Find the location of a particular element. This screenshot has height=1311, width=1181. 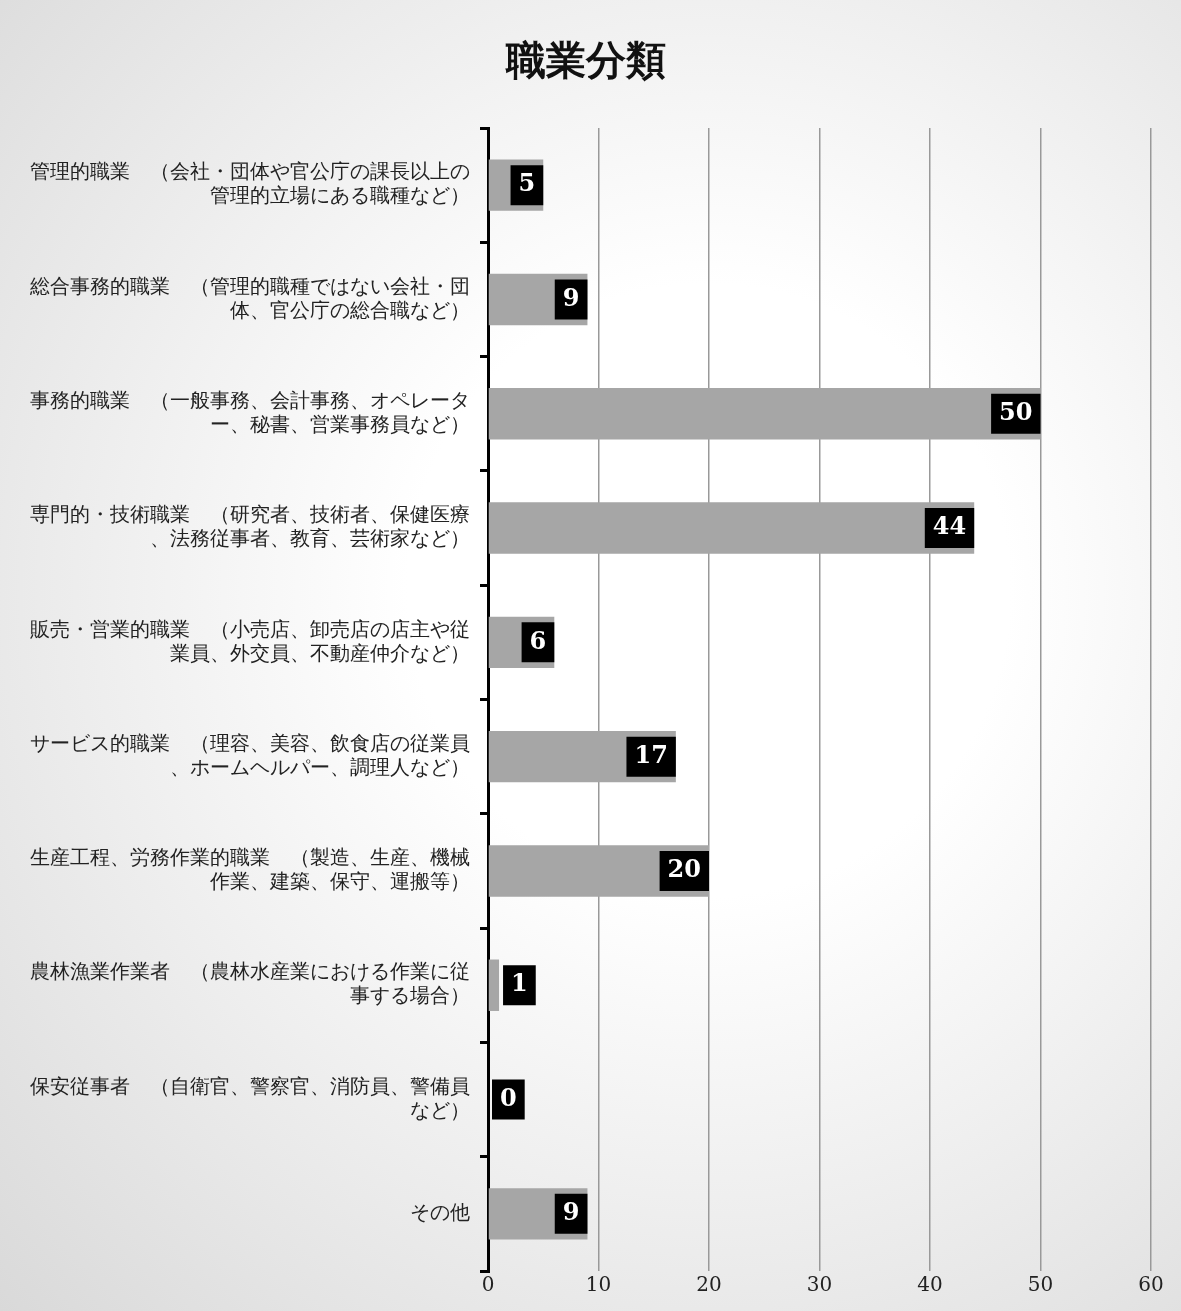

data-label: 50 is located at coordinates (1016, 411).